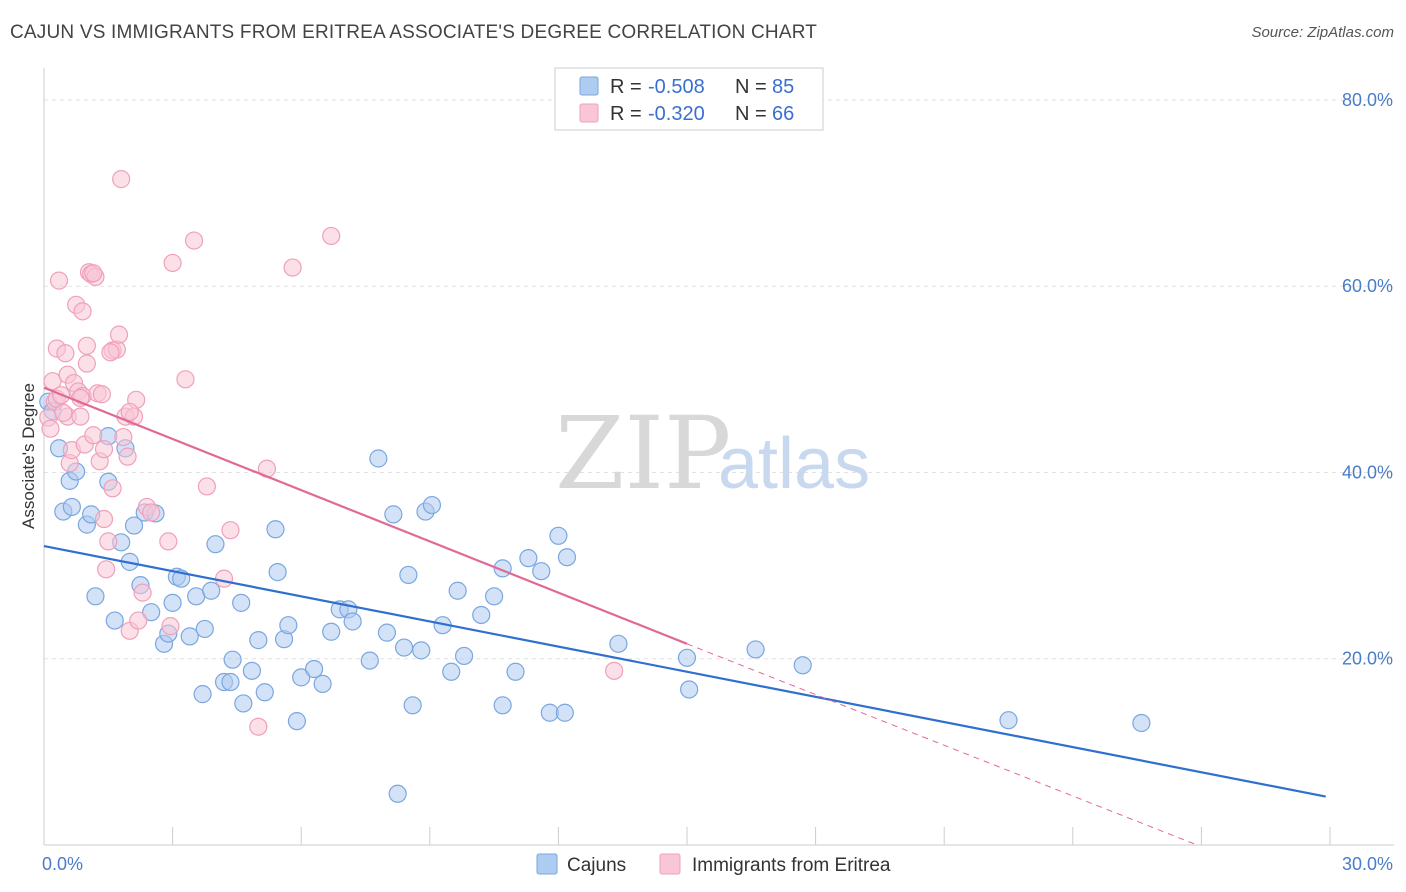 The height and width of the screenshot is (892, 1406). What do you see at coordinates (783, 87) in the screenshot?
I see `legend-n-value-1: 85` at bounding box center [783, 87].